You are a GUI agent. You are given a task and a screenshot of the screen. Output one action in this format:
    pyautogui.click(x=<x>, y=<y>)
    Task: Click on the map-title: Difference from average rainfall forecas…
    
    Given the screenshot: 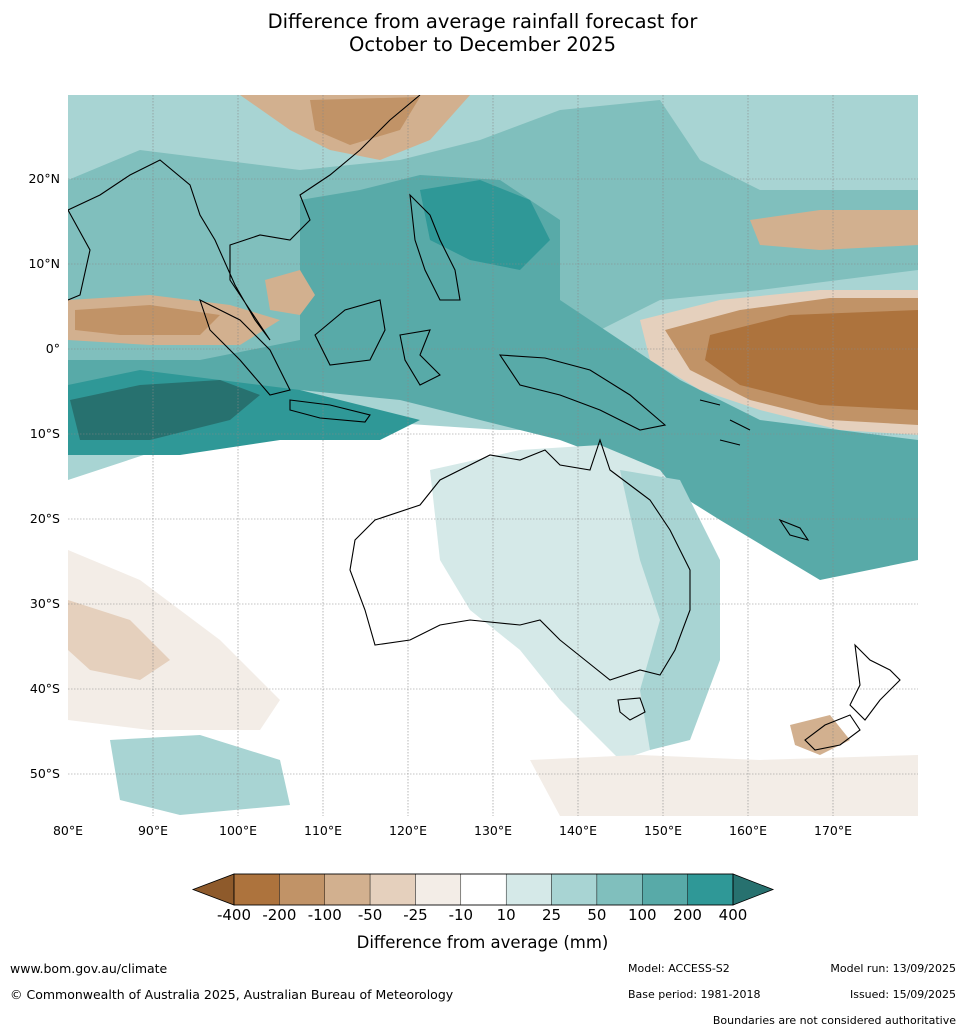 What is the action you would take?
    pyautogui.click(x=482, y=33)
    